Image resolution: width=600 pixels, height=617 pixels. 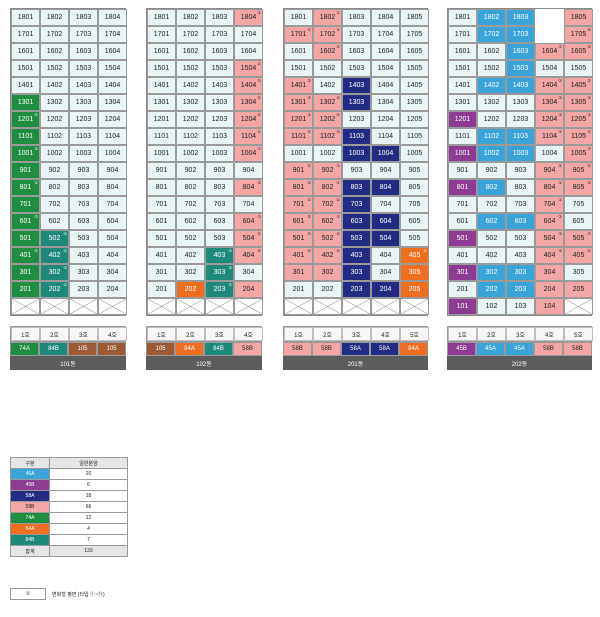 I want to click on unit-cell: 702, so click(x=190, y=204).